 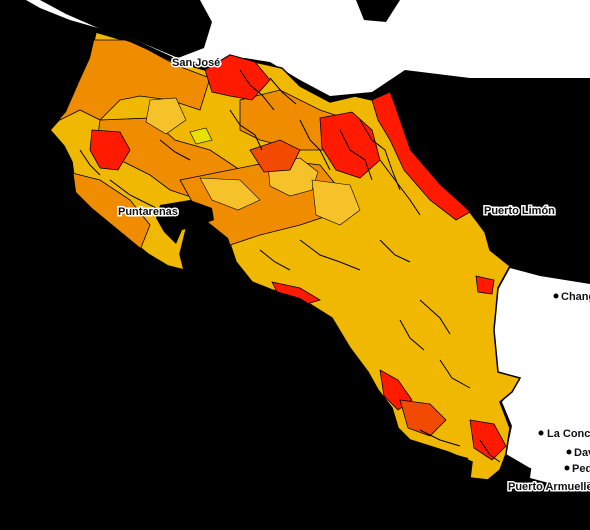 What do you see at coordinates (110, 150) in the screenshot?
I see `zone-very-high-nicoya` at bounding box center [110, 150].